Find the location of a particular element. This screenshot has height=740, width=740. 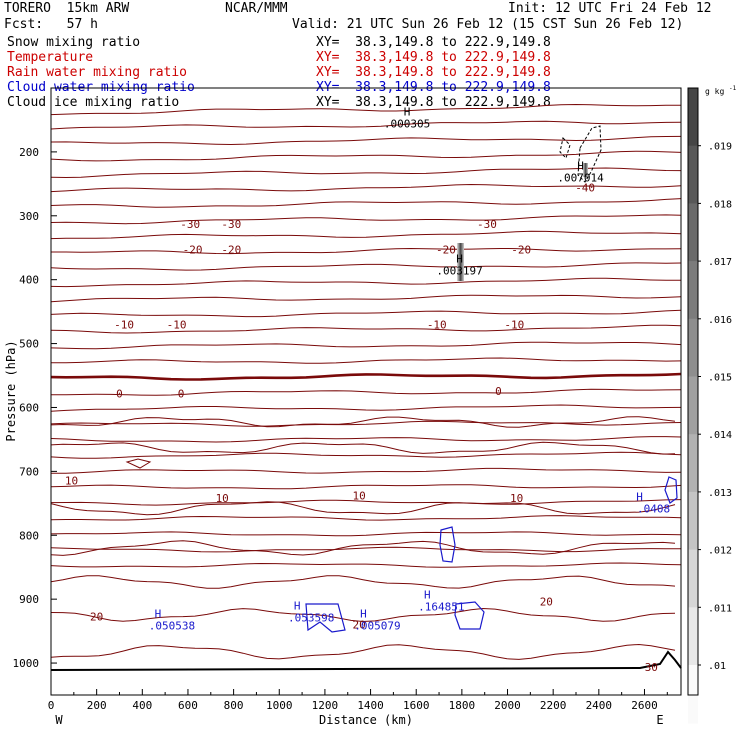

x-tick-label: 1600 is located at coordinates (416, 705).